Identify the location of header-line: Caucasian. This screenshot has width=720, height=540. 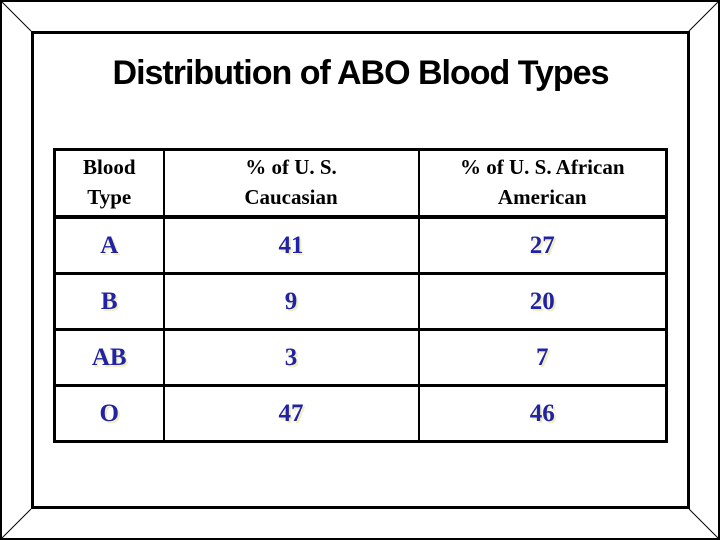
(291, 197).